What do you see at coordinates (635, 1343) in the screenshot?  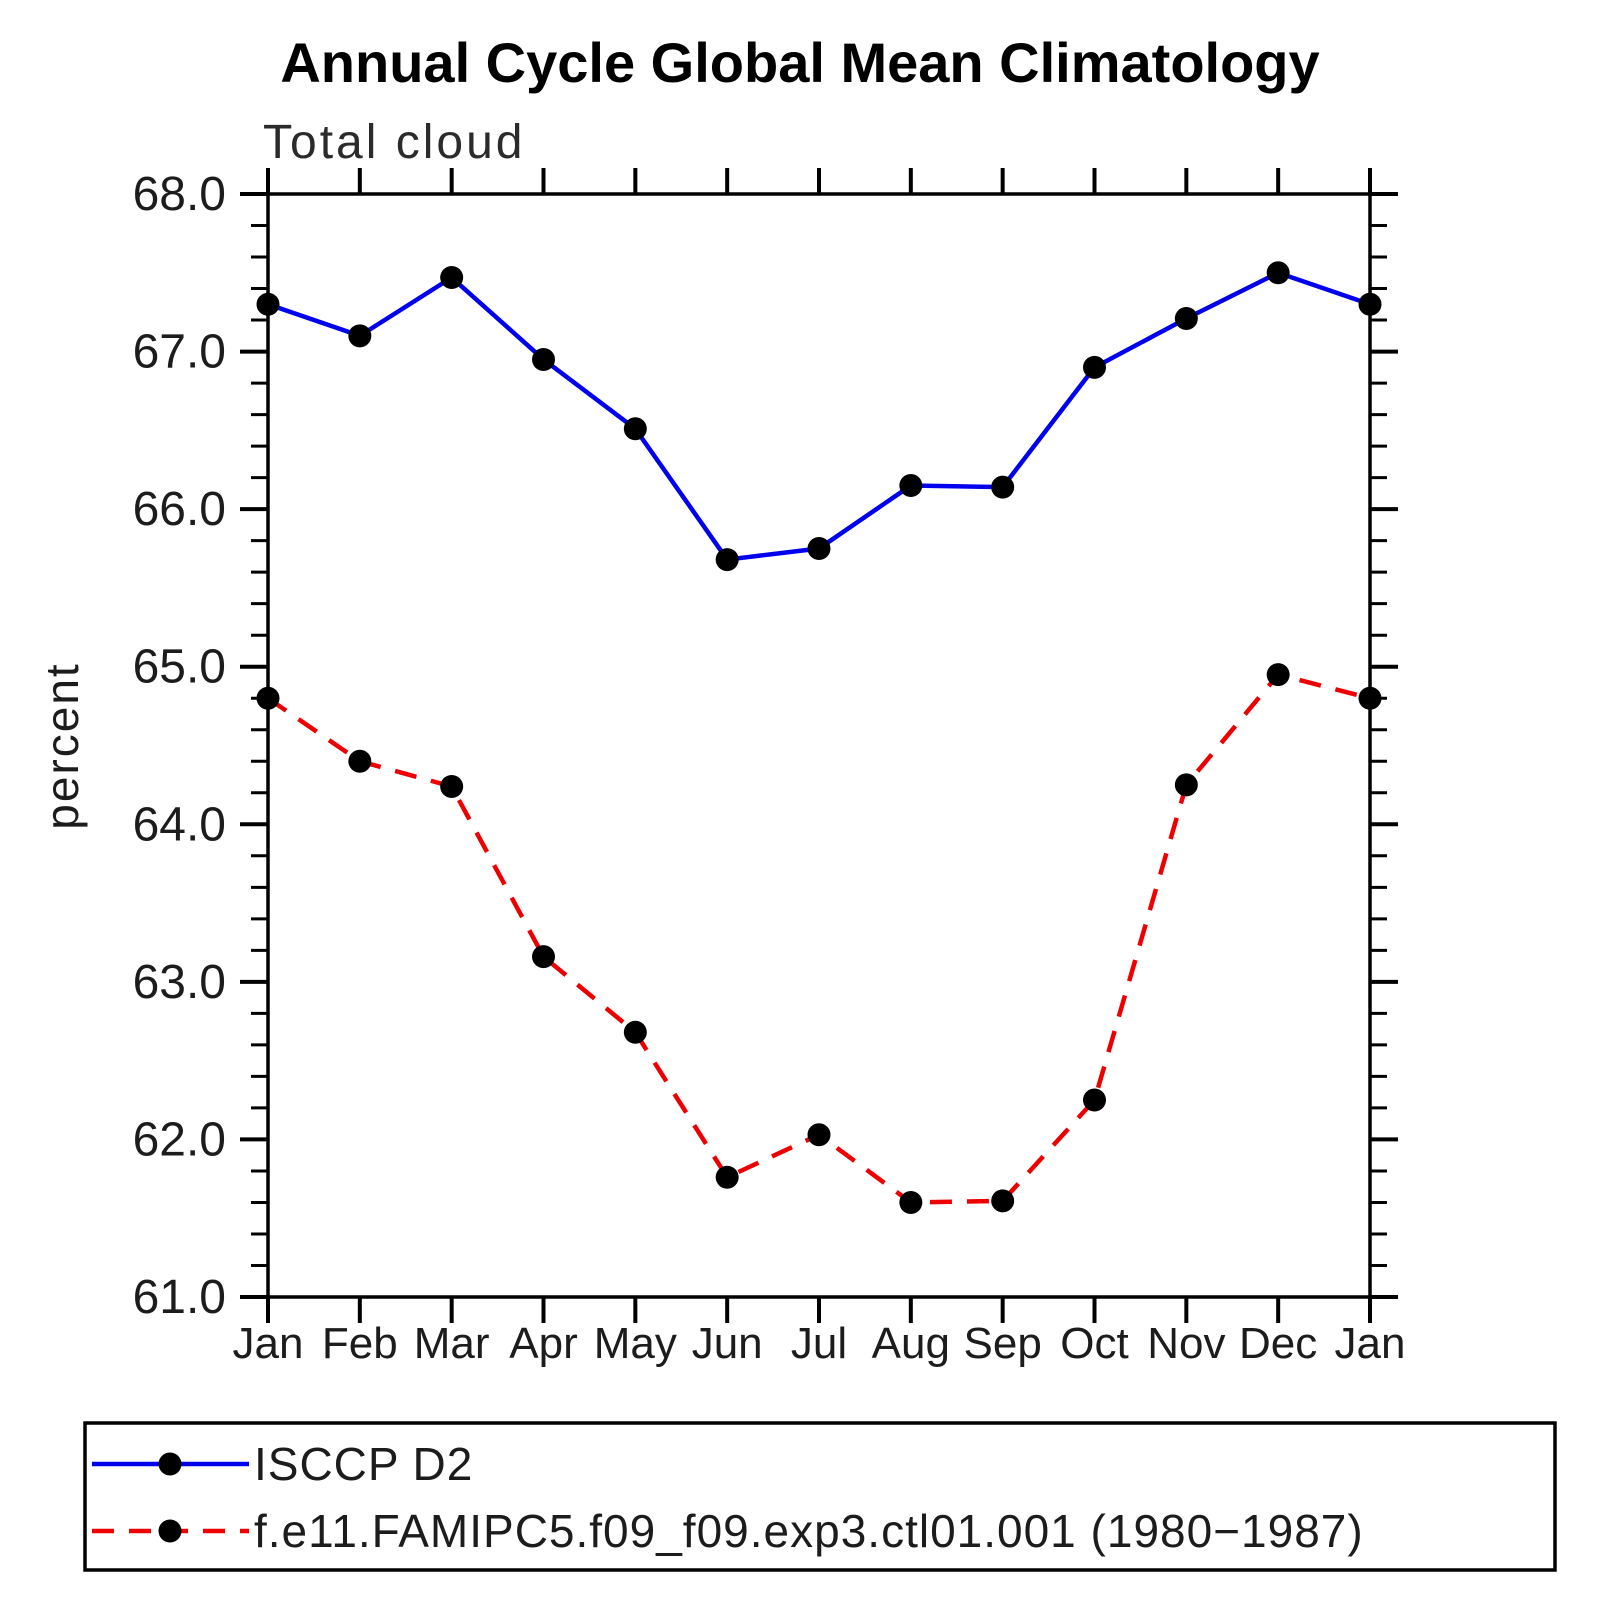 I see `x-tick-label: May` at bounding box center [635, 1343].